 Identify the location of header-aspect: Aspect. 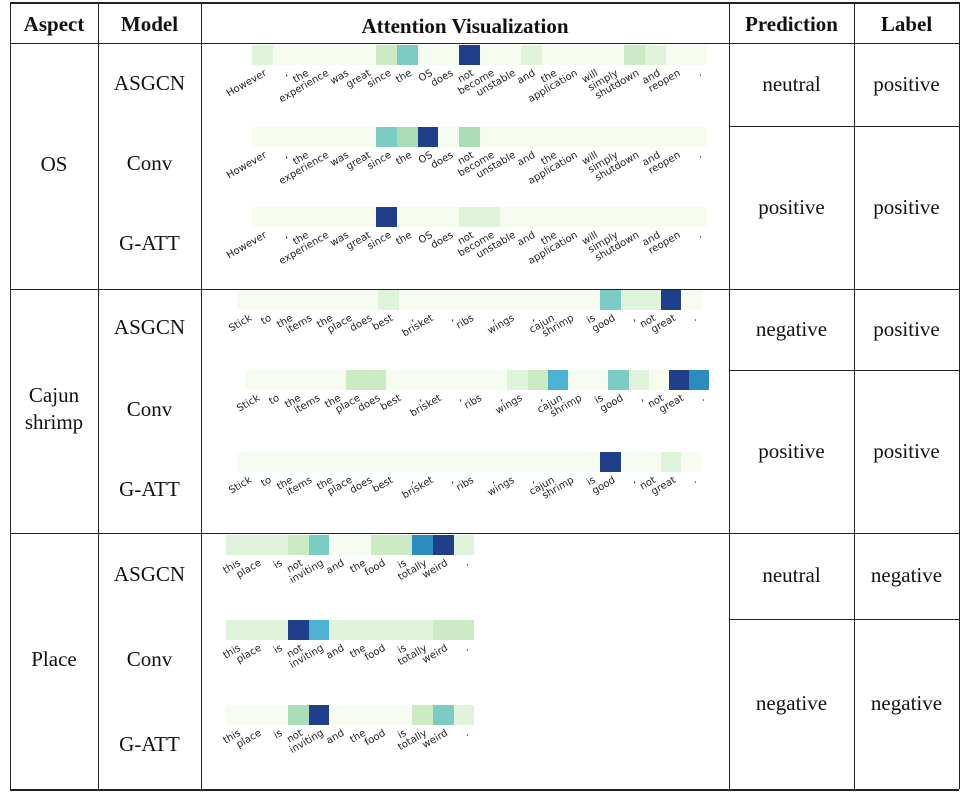
(54, 24).